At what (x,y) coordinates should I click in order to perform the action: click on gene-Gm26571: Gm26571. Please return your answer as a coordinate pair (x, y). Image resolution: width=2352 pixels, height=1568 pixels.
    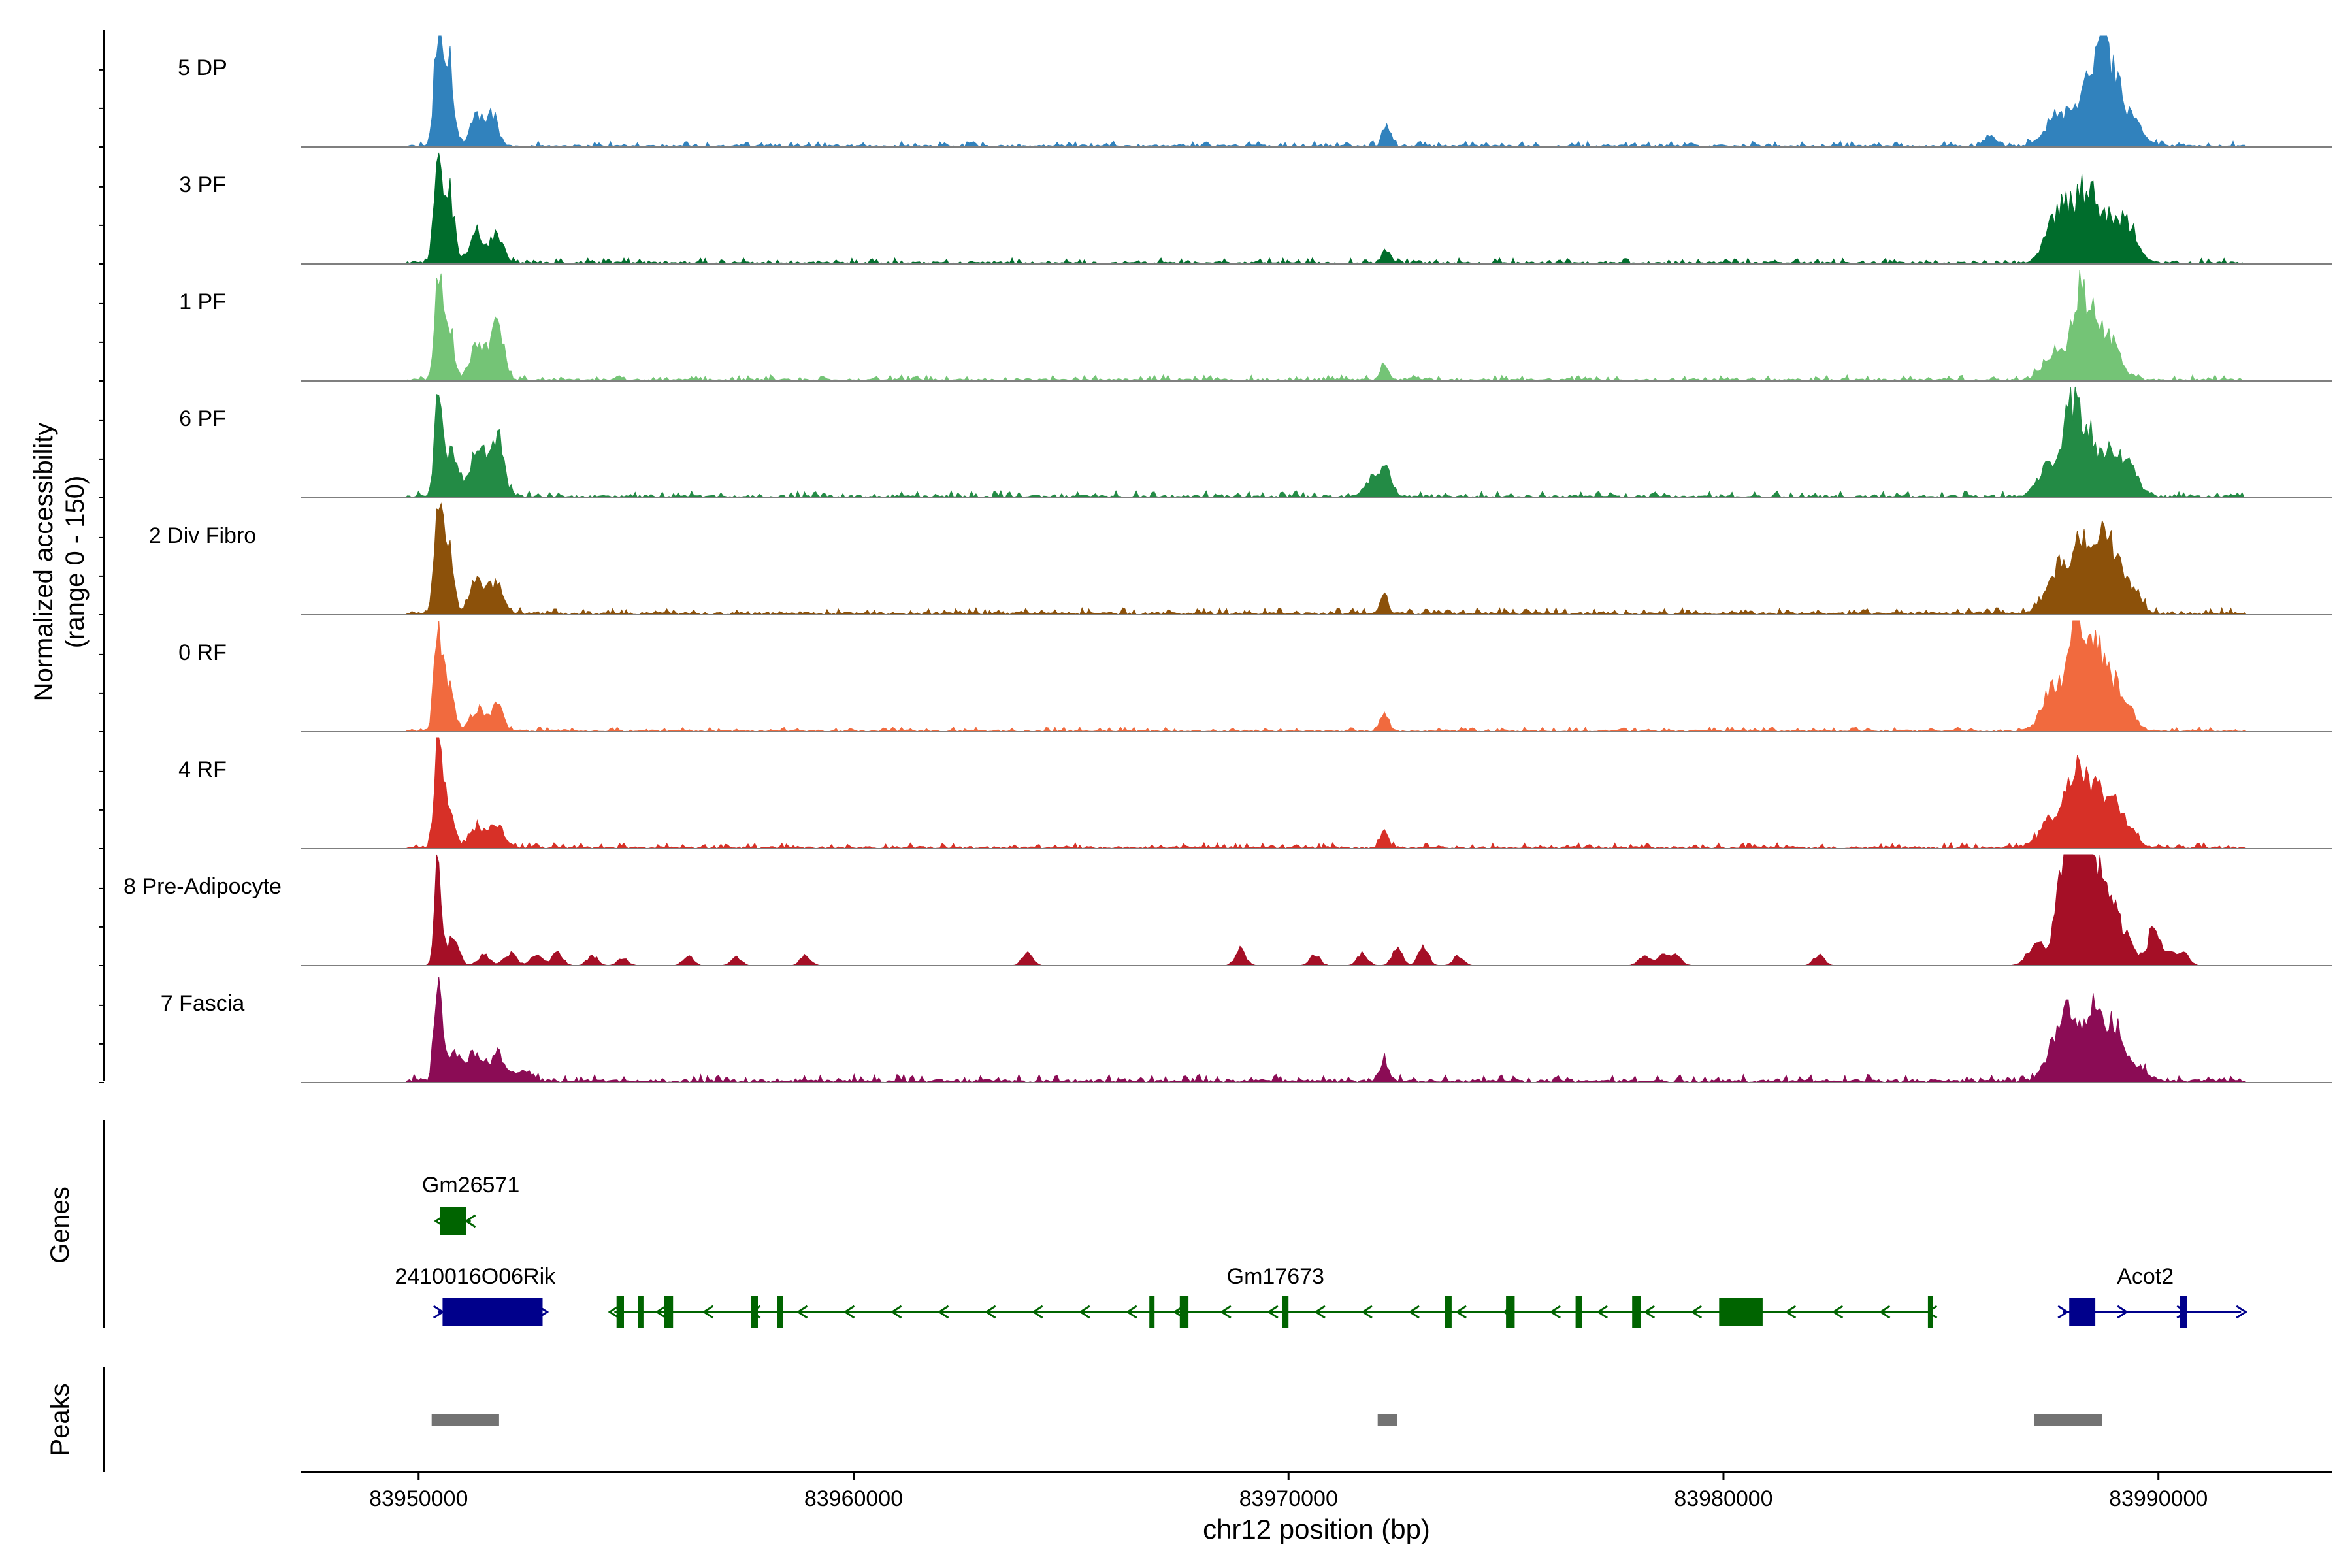
    Looking at the image, I should click on (470, 1204).